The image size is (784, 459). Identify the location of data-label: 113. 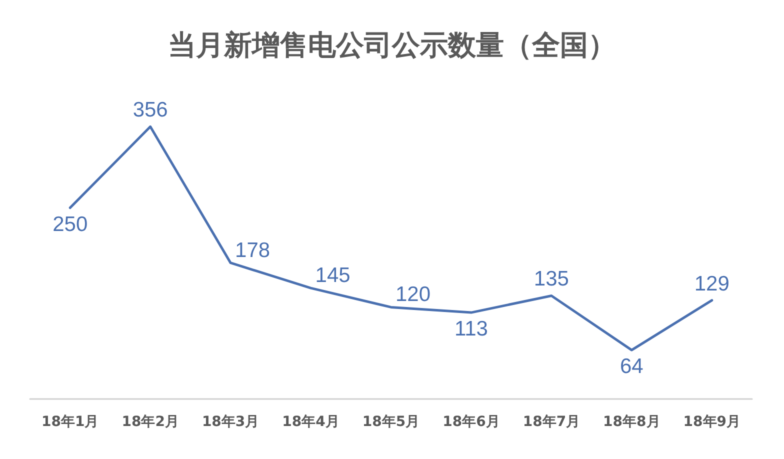
(471, 329).